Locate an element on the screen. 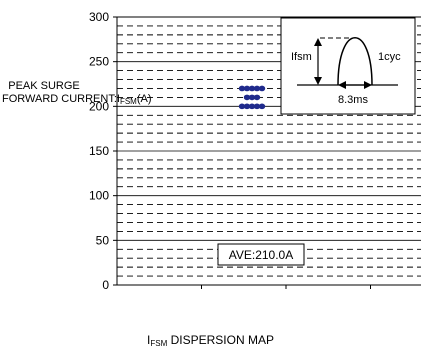 The width and height of the screenshot is (421, 352). waveform-inset: Ifsm 1cyc 8.3ms is located at coordinates (348, 66).